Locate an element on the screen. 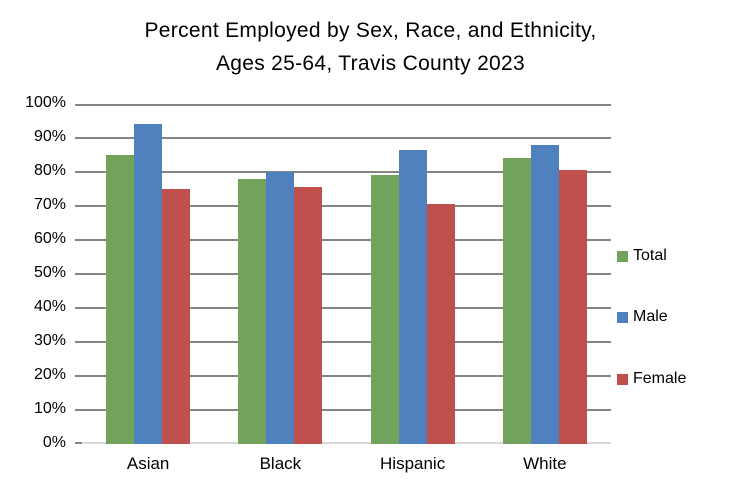  bar-female-white is located at coordinates (573, 307).